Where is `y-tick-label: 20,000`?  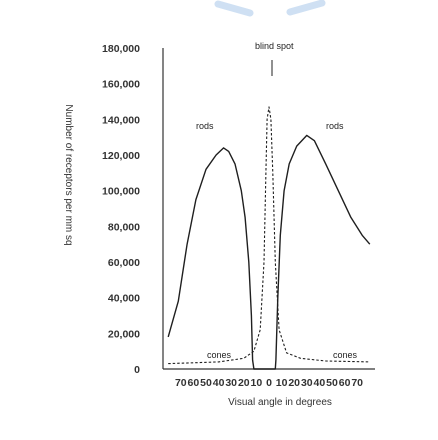
y-tick-label: 20,000 is located at coordinates (124, 334).